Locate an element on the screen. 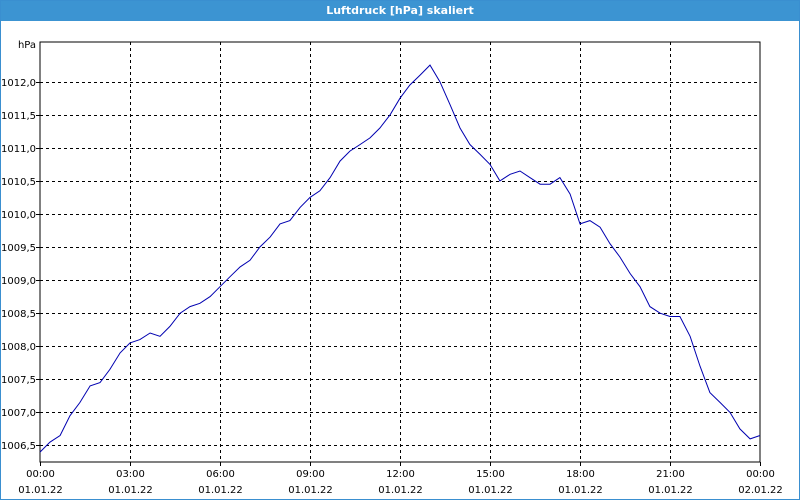 The image size is (800, 500). x-tick-label-time: 09:00 is located at coordinates (310, 474).